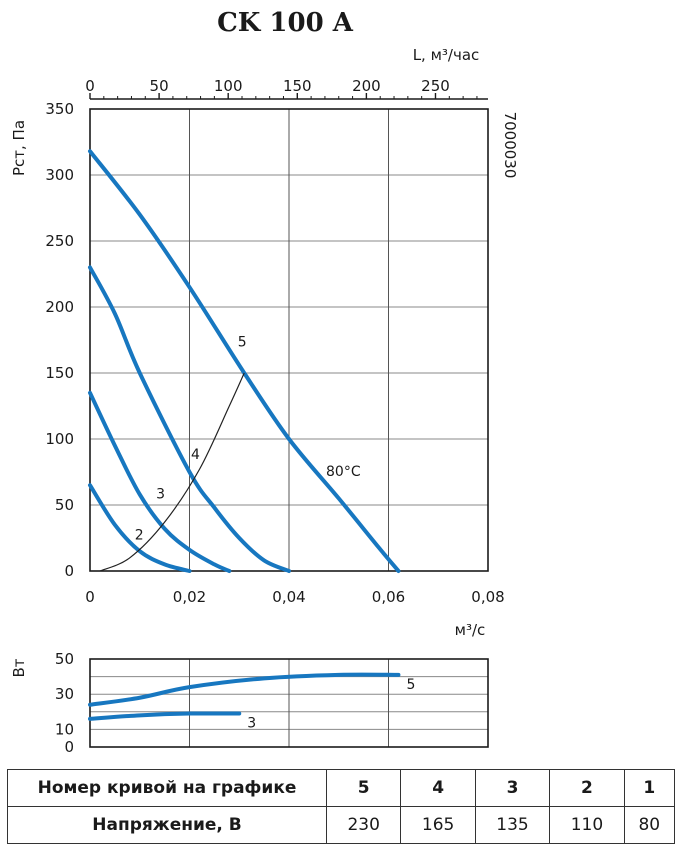  What do you see at coordinates (59, 175) in the screenshot?
I see `y-tick-label: 300` at bounding box center [59, 175].